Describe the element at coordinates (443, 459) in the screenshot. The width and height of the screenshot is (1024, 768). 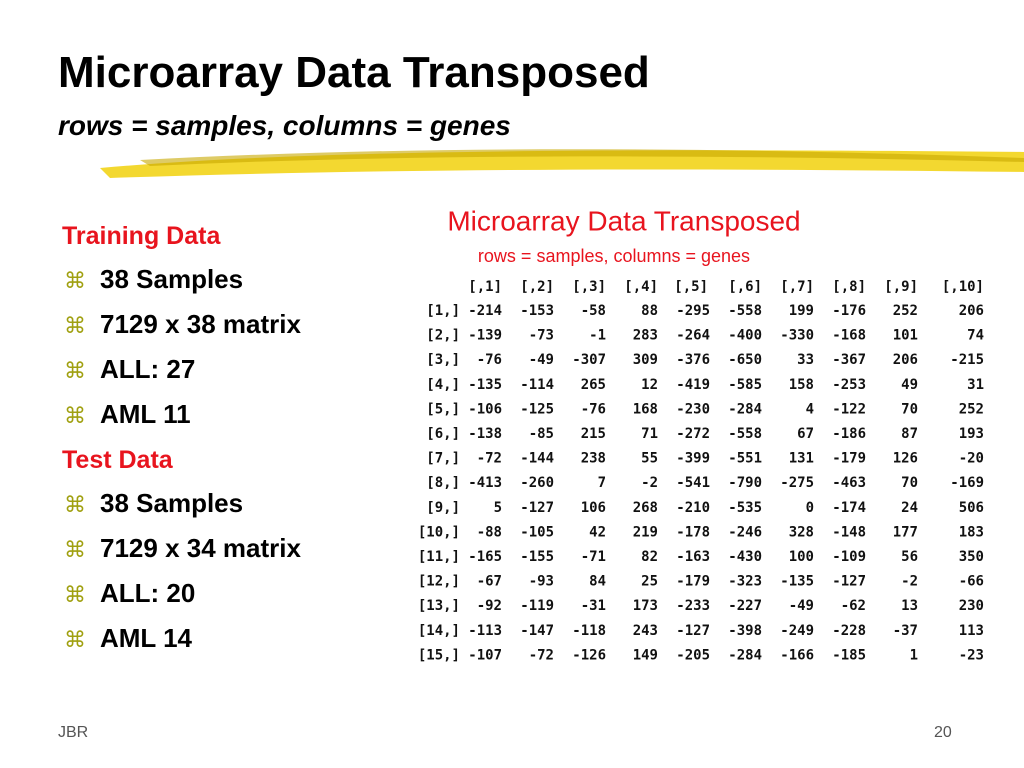
I see `row-label: [7,]` at that location.